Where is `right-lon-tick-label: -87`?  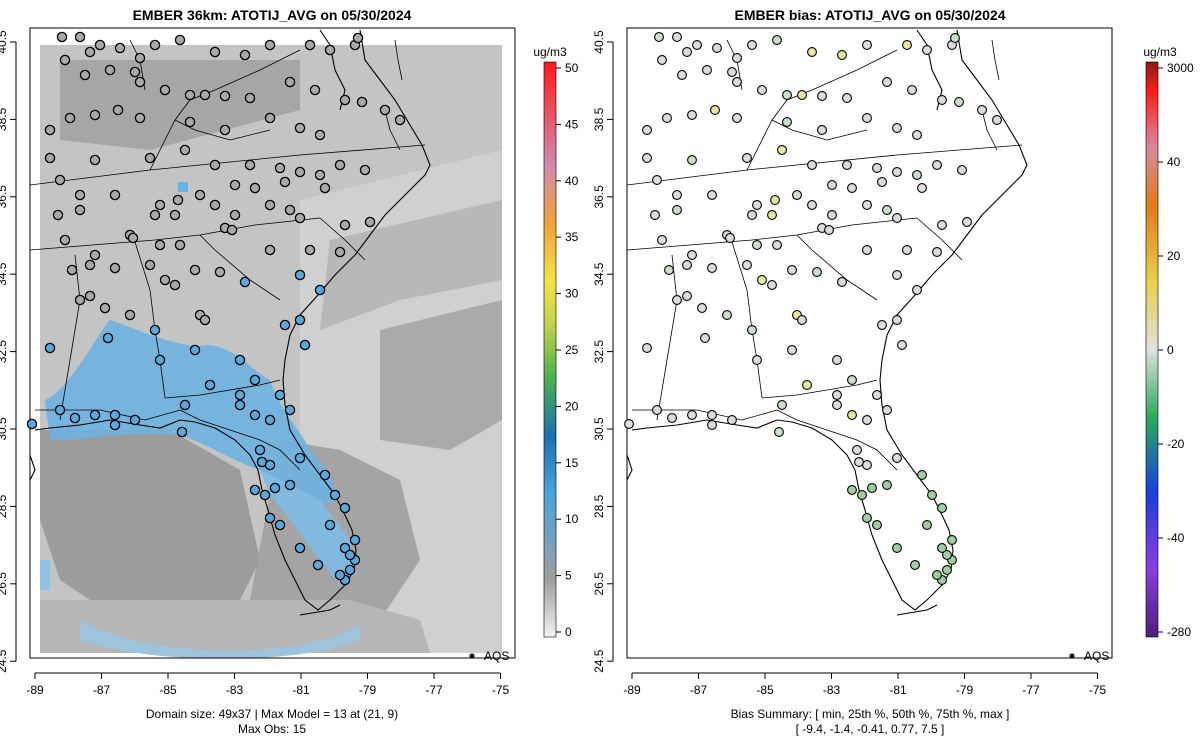 right-lon-tick-label: -87 is located at coordinates (699, 690).